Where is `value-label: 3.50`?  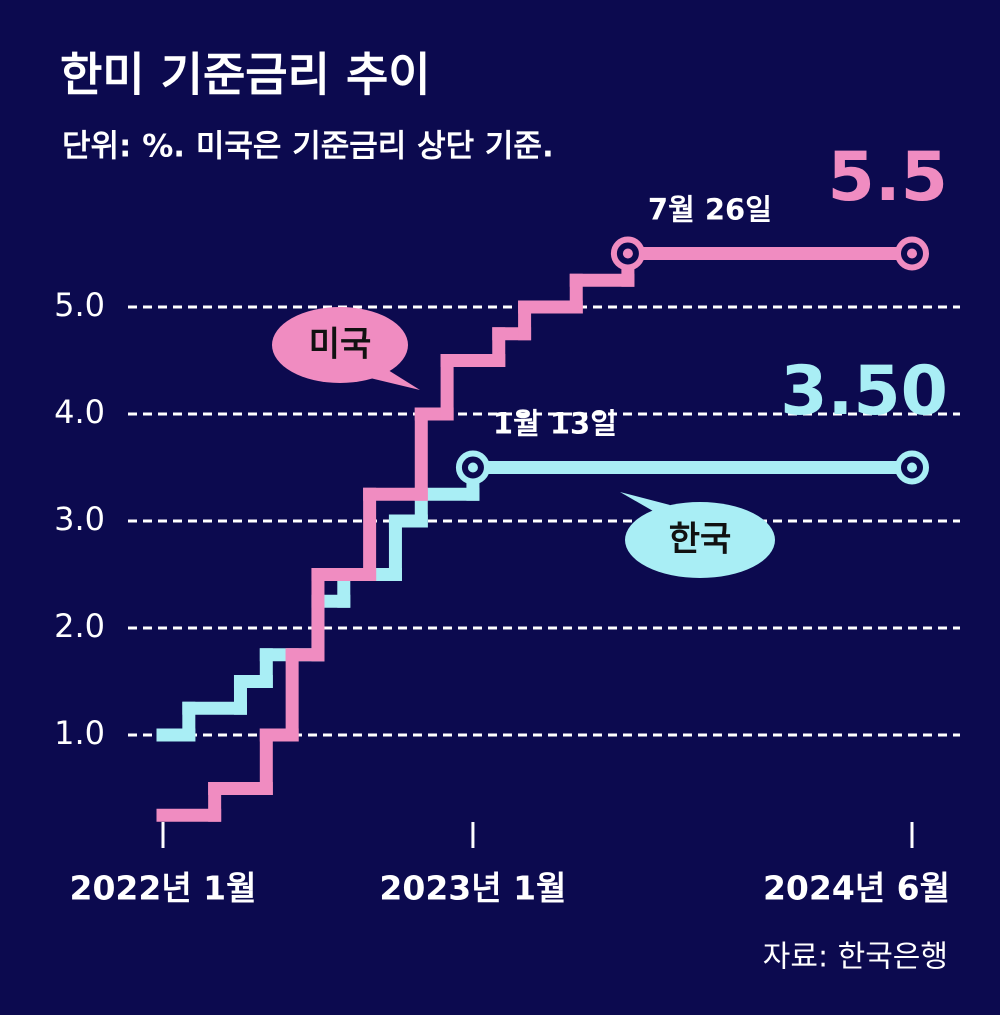 value-label: 3.50 is located at coordinates (864, 391).